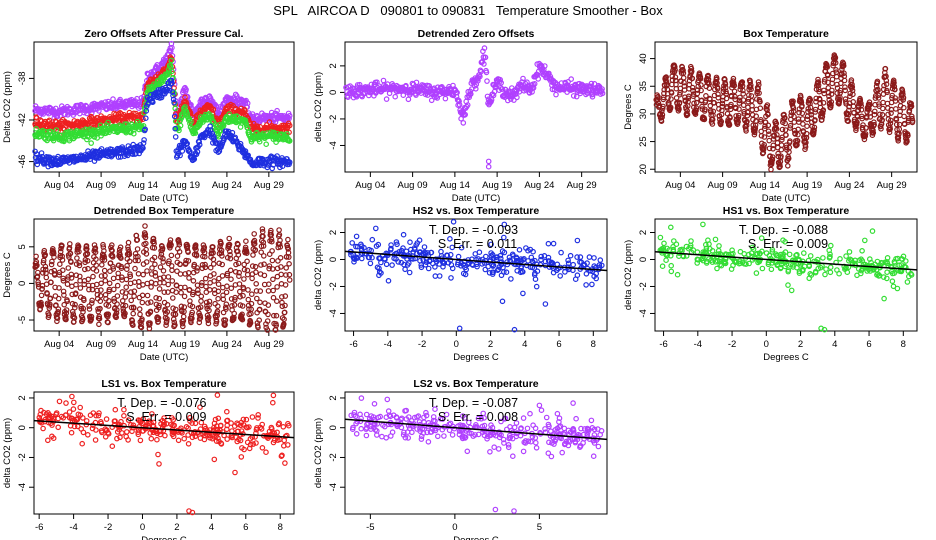  I want to click on y-axis-label: delta CO2 (ppm), so click(628, 275).